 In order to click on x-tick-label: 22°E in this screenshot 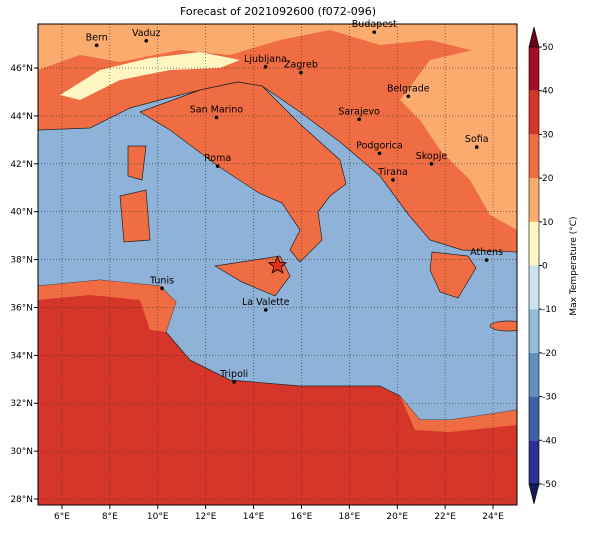, I will do `click(445, 517)`.